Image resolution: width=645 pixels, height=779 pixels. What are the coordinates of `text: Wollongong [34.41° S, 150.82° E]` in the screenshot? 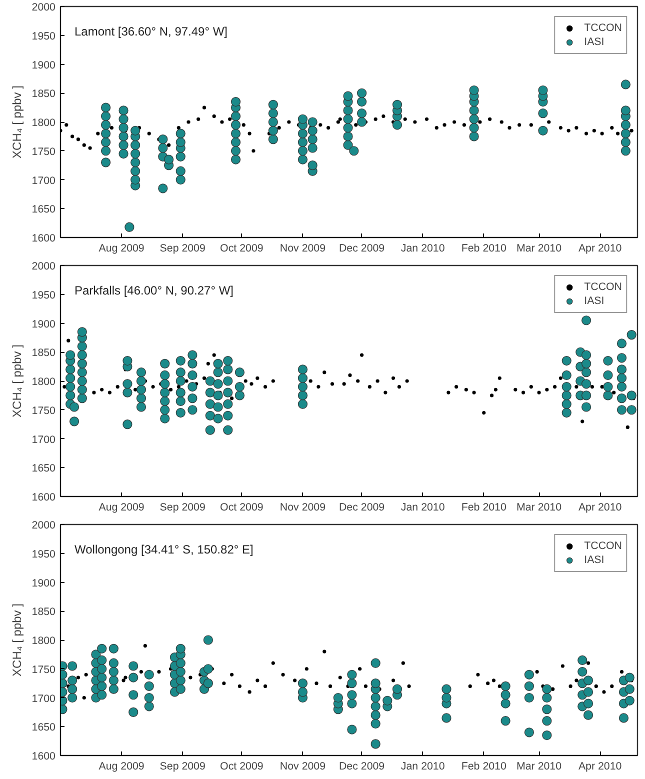 It's located at (164, 549).